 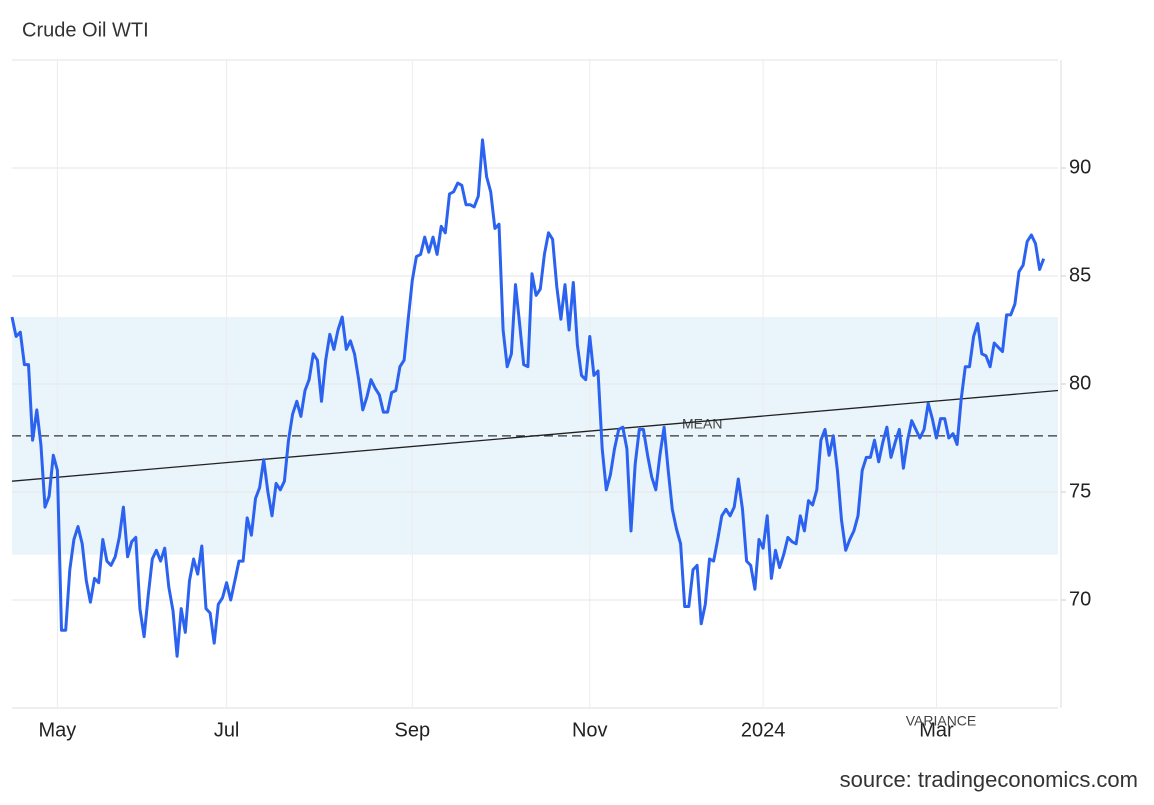 I want to click on mean-label: MEAN, so click(x=702, y=424).